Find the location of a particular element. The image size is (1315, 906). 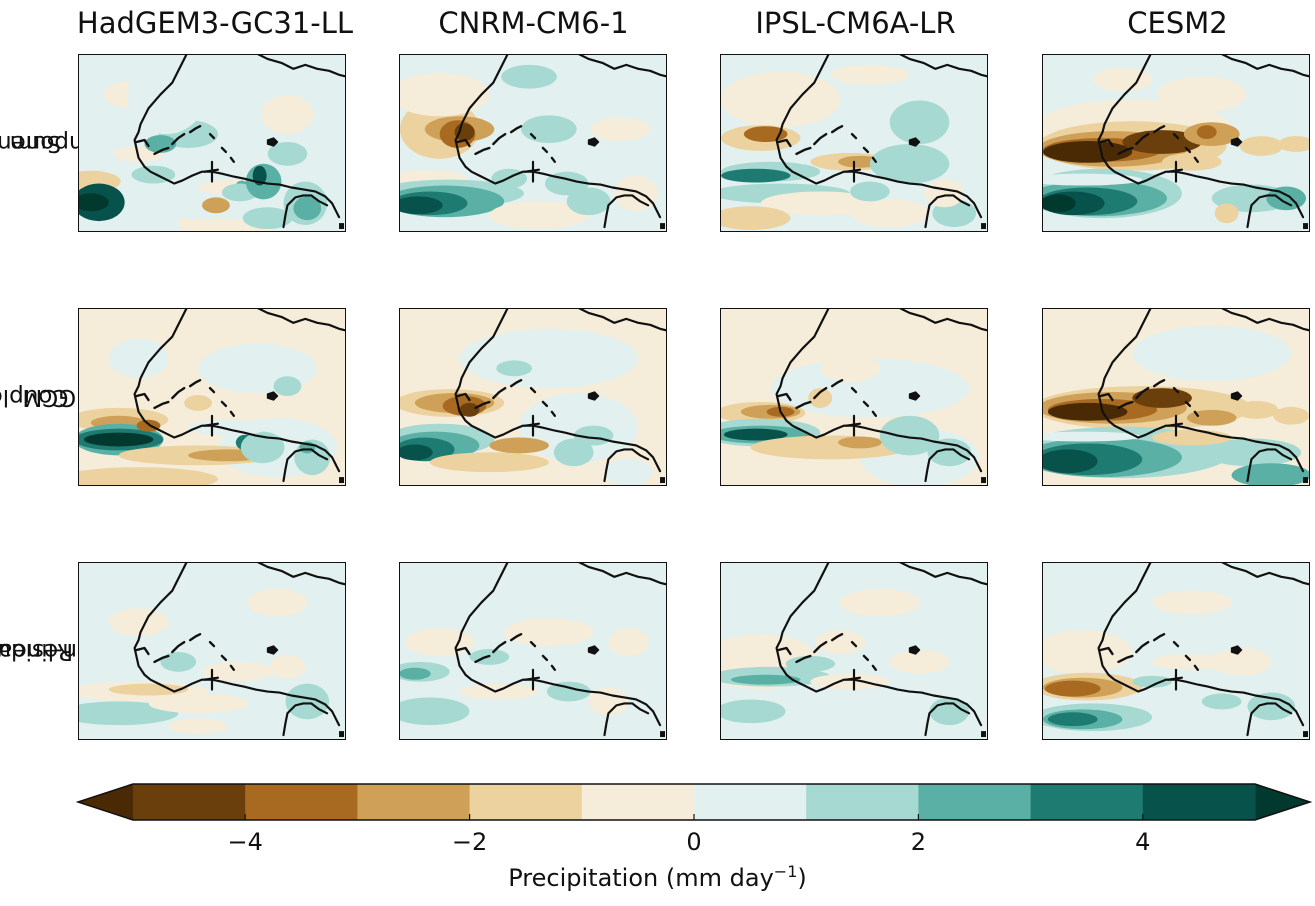

column-title-0: HadGEM3-GC31-LL is located at coordinates (215, 23).